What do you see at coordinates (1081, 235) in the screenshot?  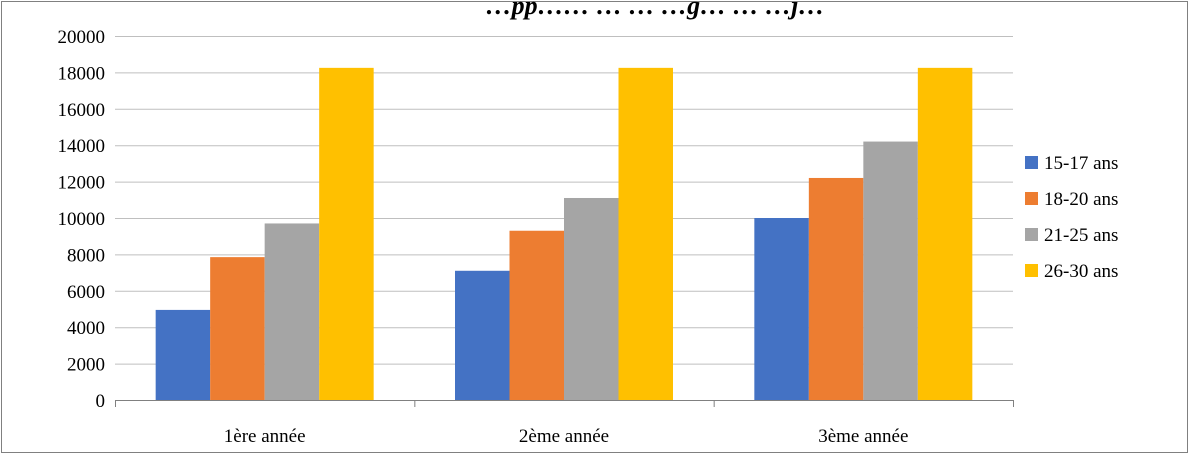 I see `legend-label: 21-25 ans` at bounding box center [1081, 235].